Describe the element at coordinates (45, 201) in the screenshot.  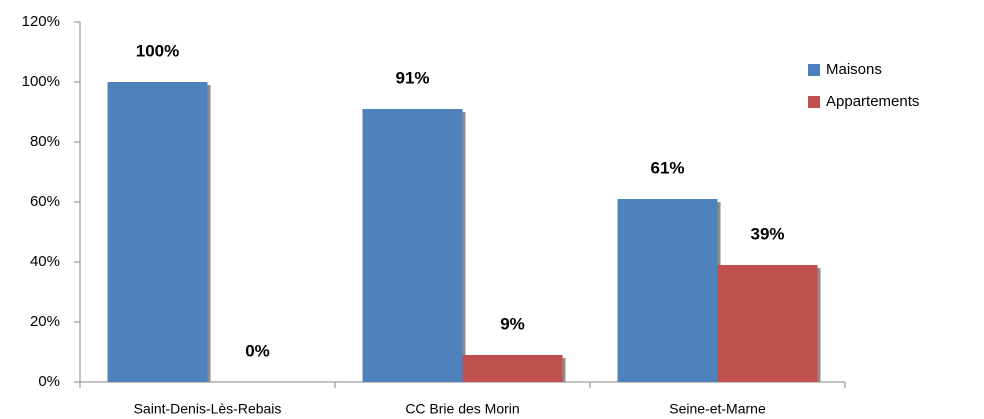
I see `y-tick-label: 60%` at that location.